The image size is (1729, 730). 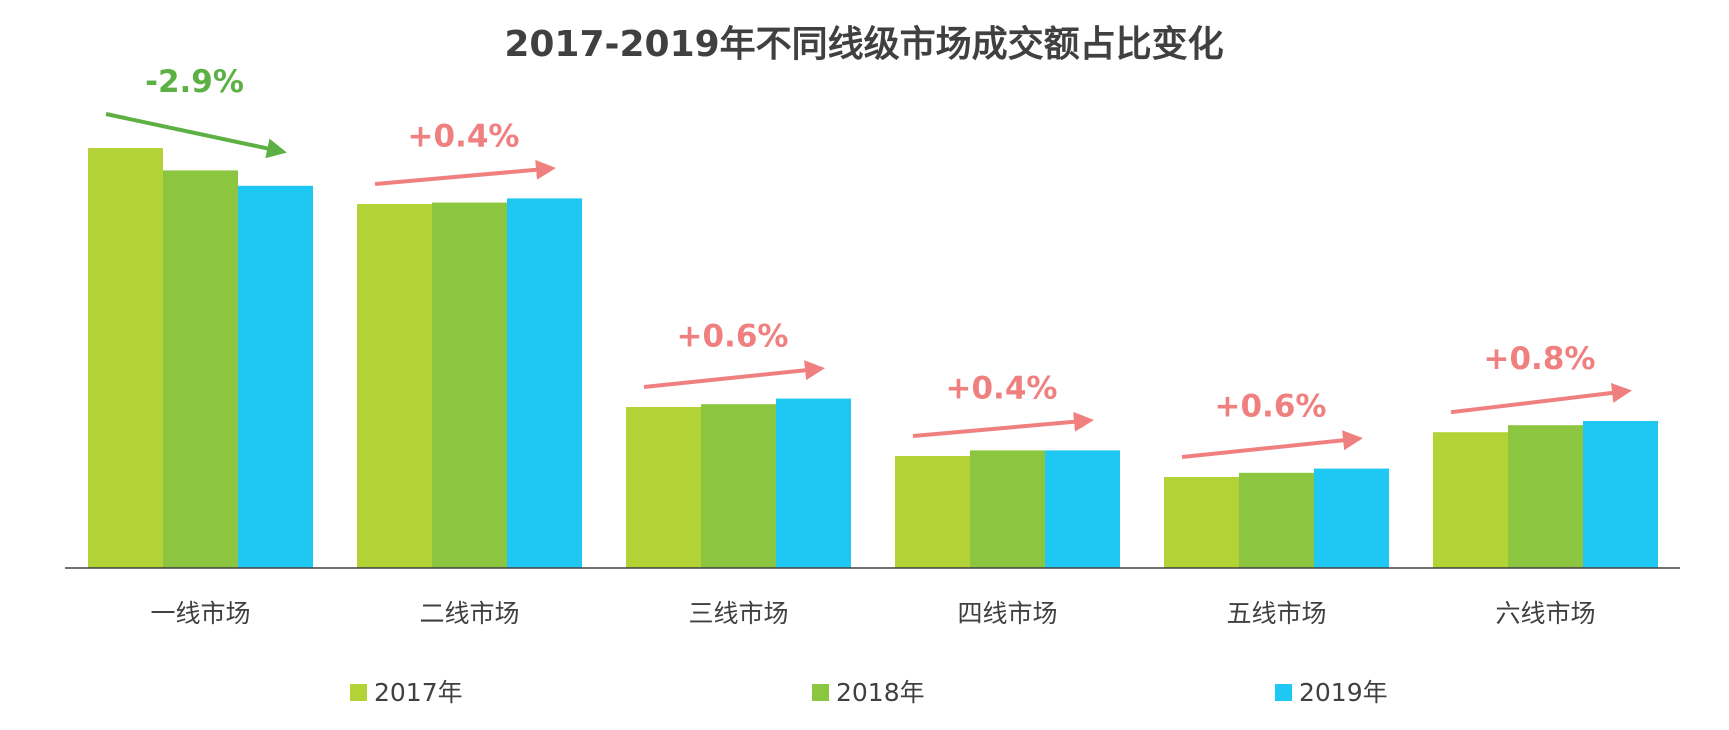 I want to click on bar-2-2019年, so click(x=544, y=383).